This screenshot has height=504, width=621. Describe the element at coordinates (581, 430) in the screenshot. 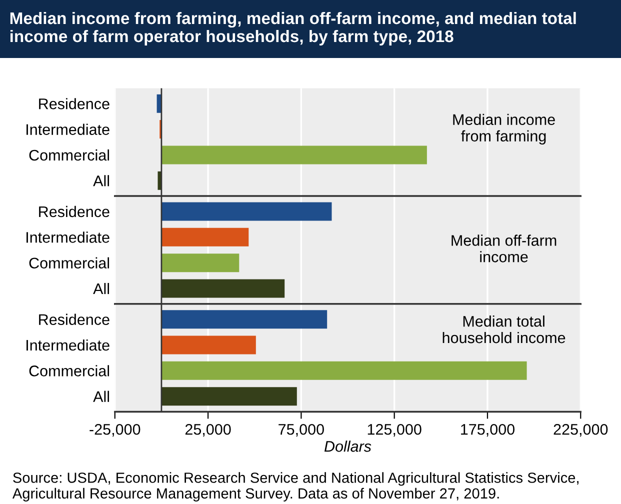

I see `x-tick-label: 225,000` at that location.